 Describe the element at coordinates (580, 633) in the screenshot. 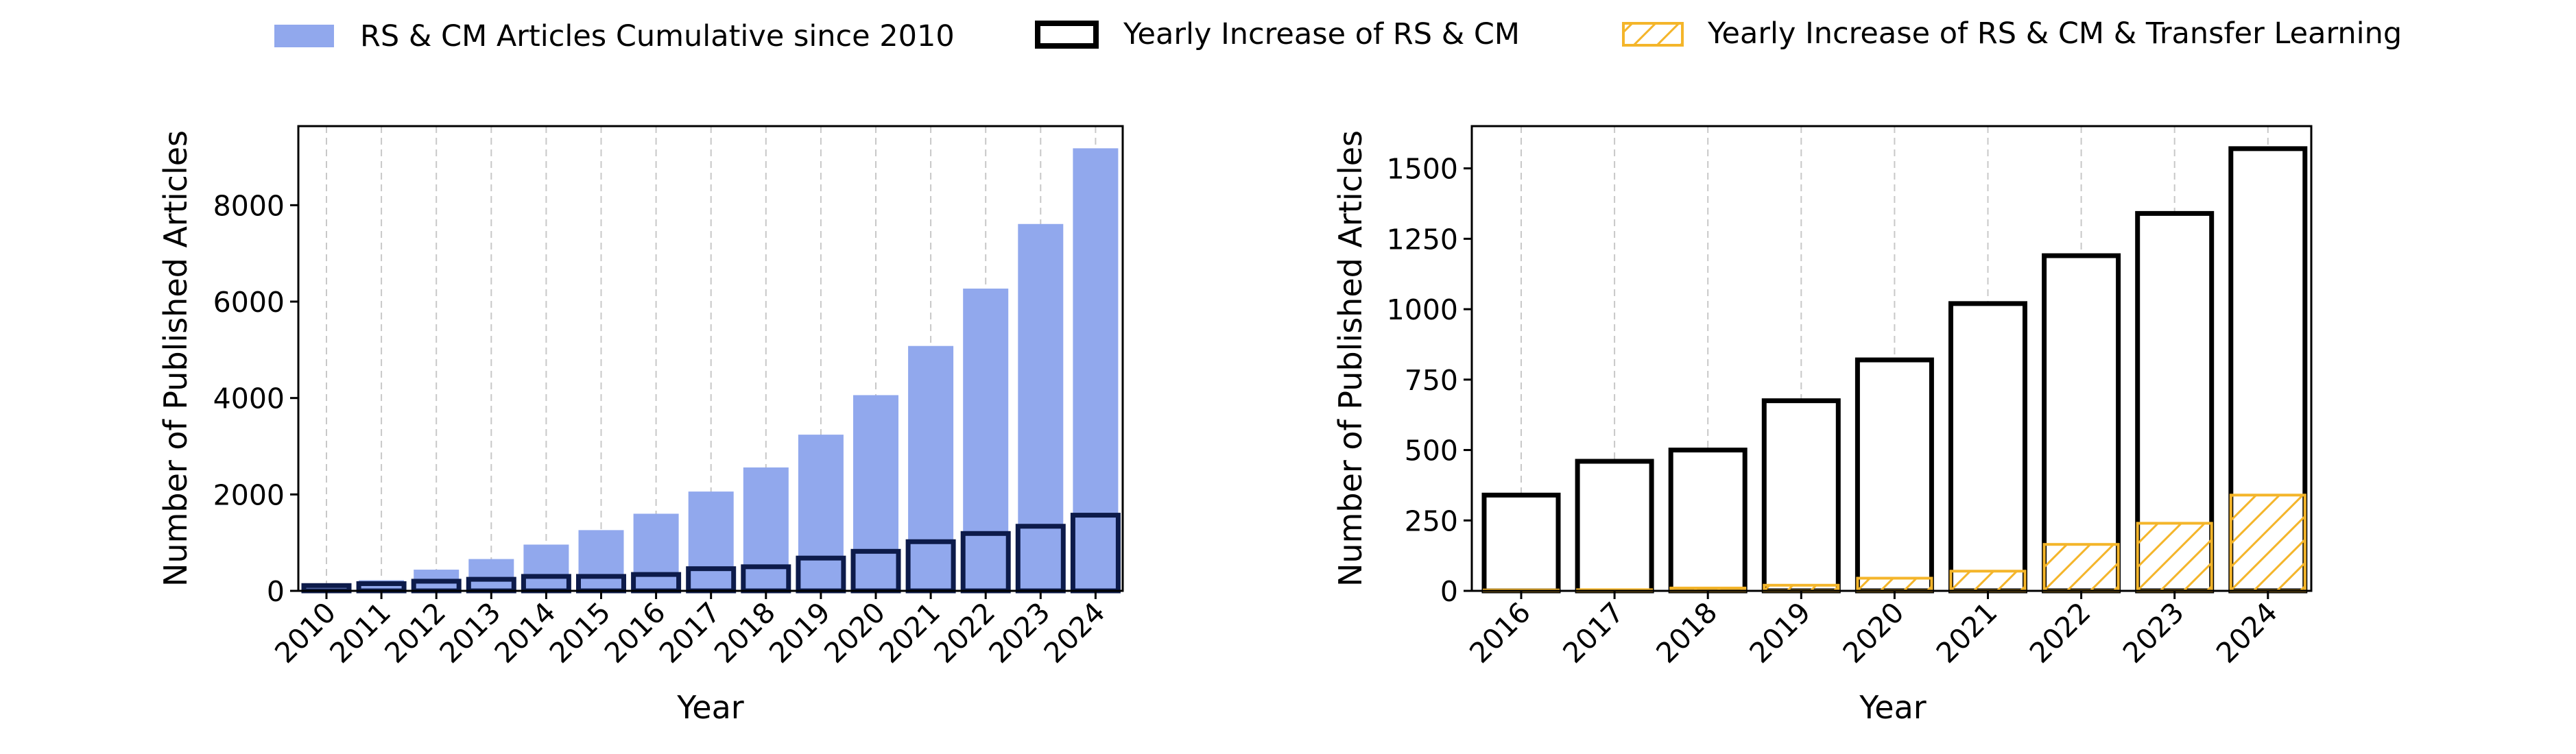

I see `x-tick-label: 2015` at that location.